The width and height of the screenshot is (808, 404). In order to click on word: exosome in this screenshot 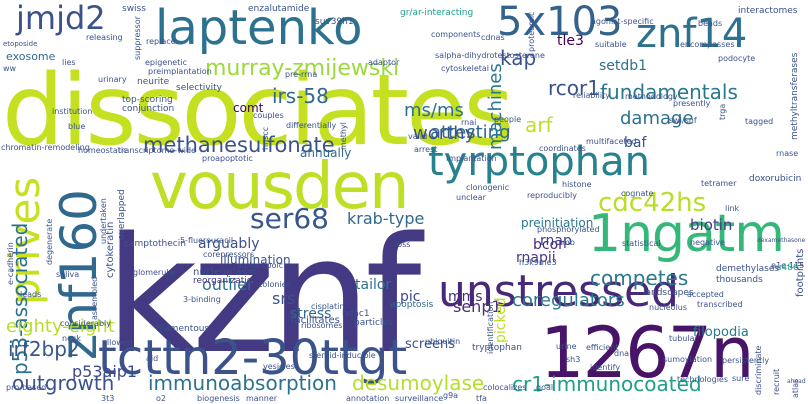, I will do `click(31, 56)`.